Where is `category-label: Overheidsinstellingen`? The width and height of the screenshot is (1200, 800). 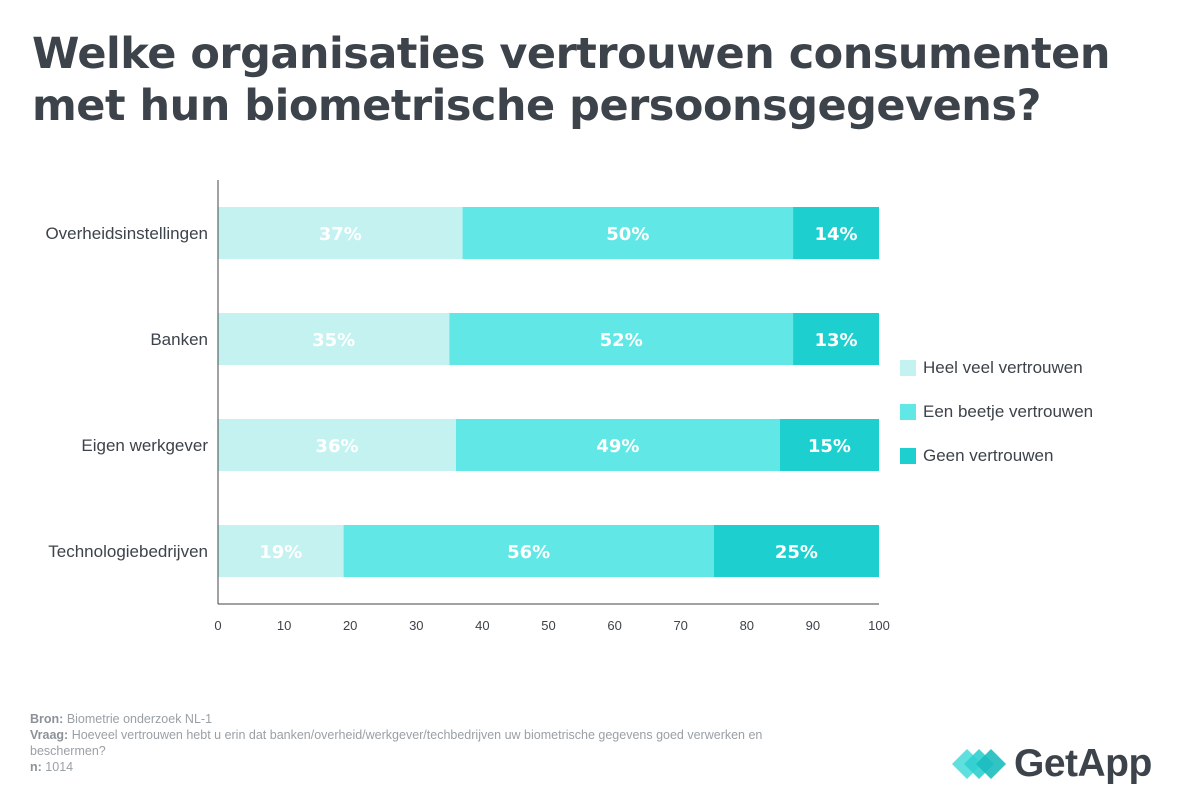 category-label: Overheidsinstellingen is located at coordinates (126, 233).